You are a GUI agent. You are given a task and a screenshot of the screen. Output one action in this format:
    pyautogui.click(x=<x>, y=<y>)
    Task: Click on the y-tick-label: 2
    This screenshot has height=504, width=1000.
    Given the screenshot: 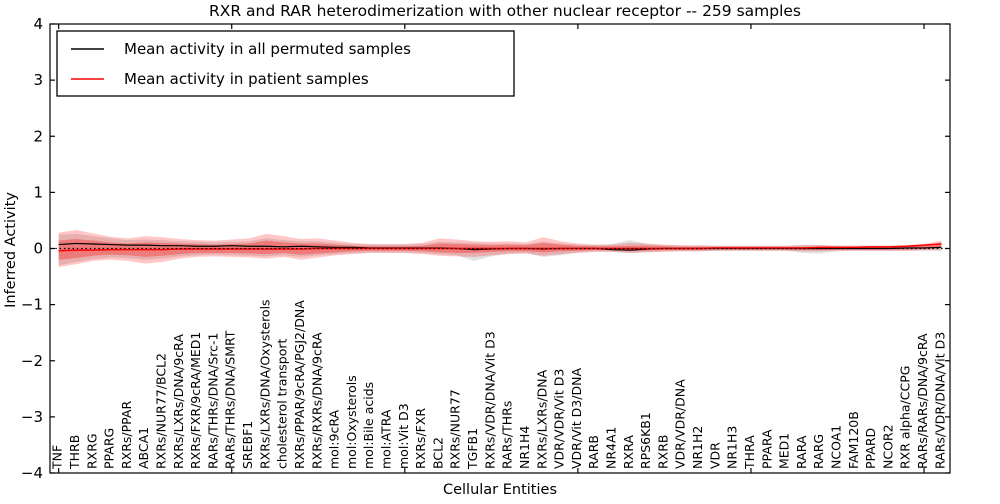 What is the action you would take?
    pyautogui.click(x=38, y=136)
    